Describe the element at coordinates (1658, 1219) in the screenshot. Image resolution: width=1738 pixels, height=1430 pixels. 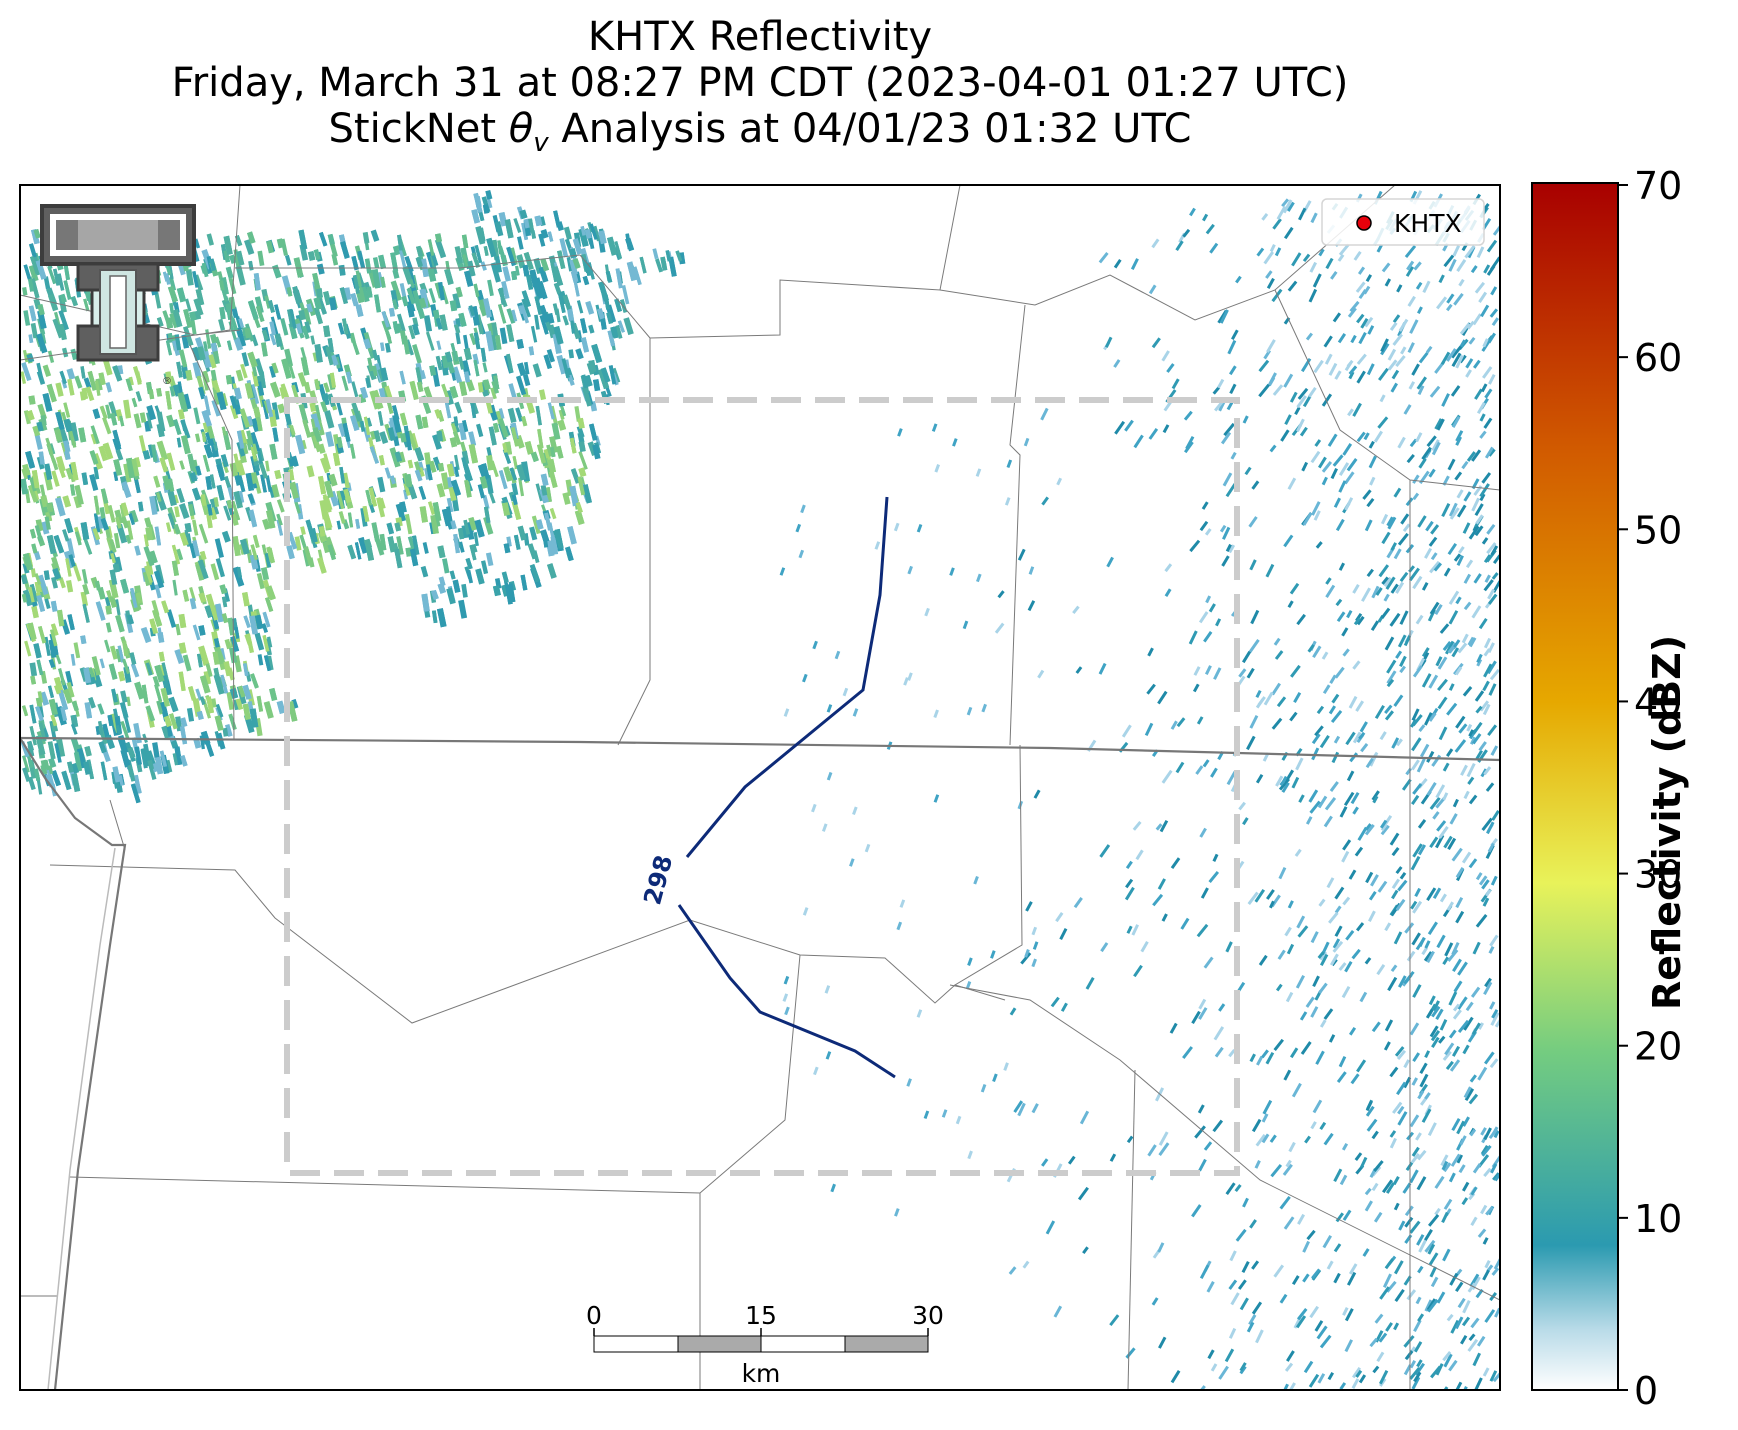
I see `colorbar-tick-label: 10` at that location.